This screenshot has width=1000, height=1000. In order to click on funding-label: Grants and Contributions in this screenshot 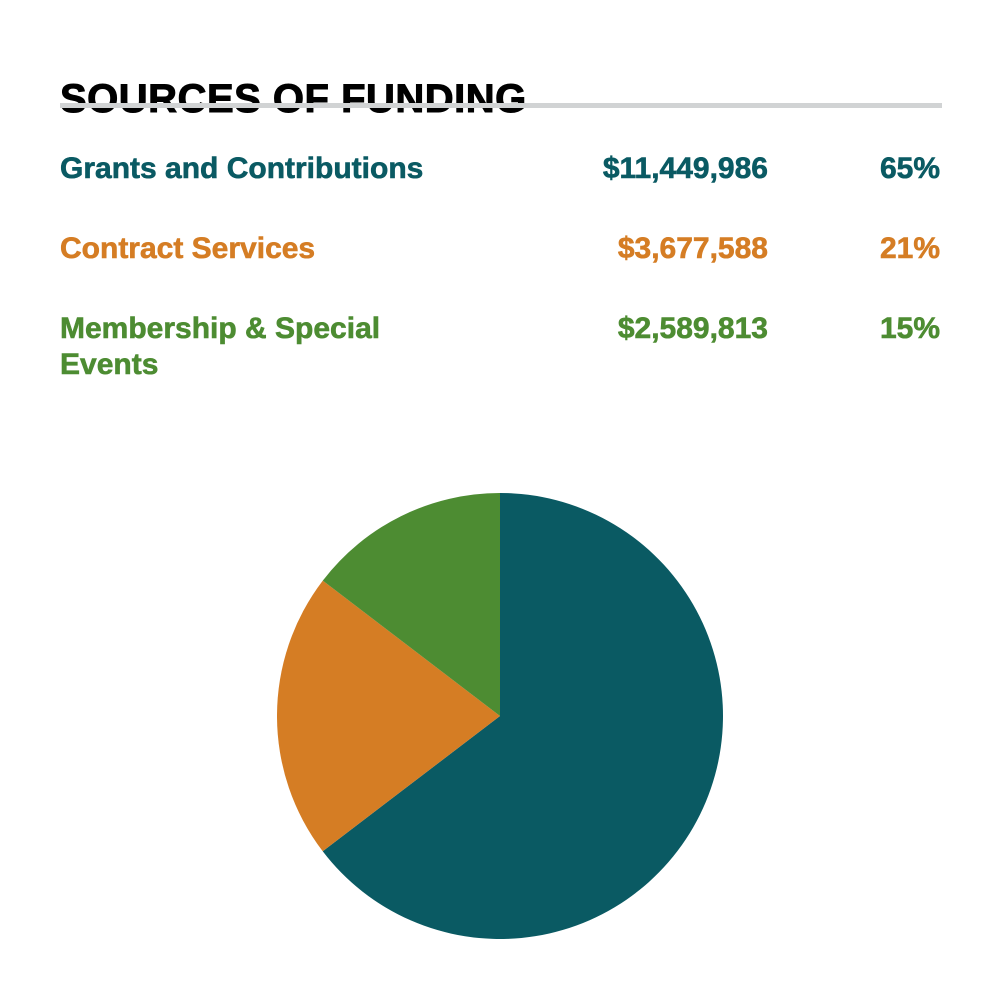, I will do `click(242, 169)`.